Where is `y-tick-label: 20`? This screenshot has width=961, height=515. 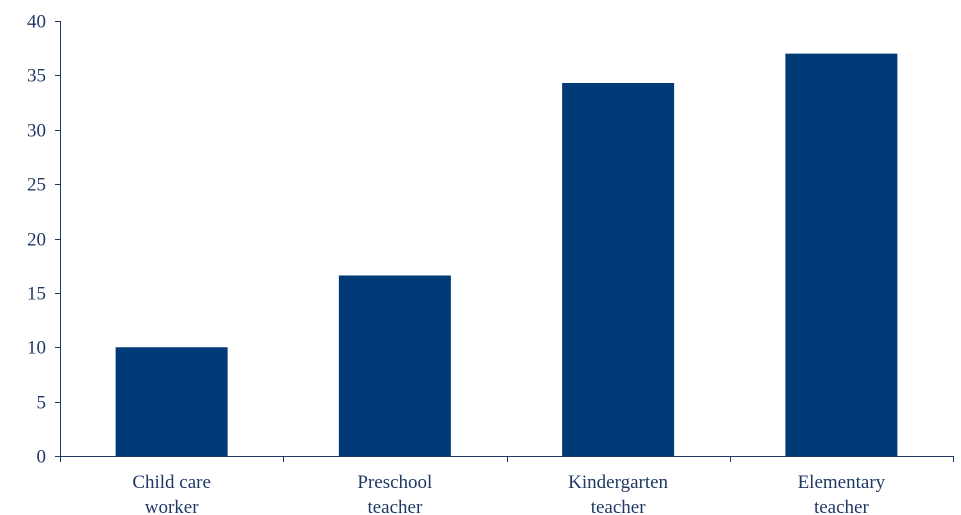
y-tick-label: 20 is located at coordinates (36, 240).